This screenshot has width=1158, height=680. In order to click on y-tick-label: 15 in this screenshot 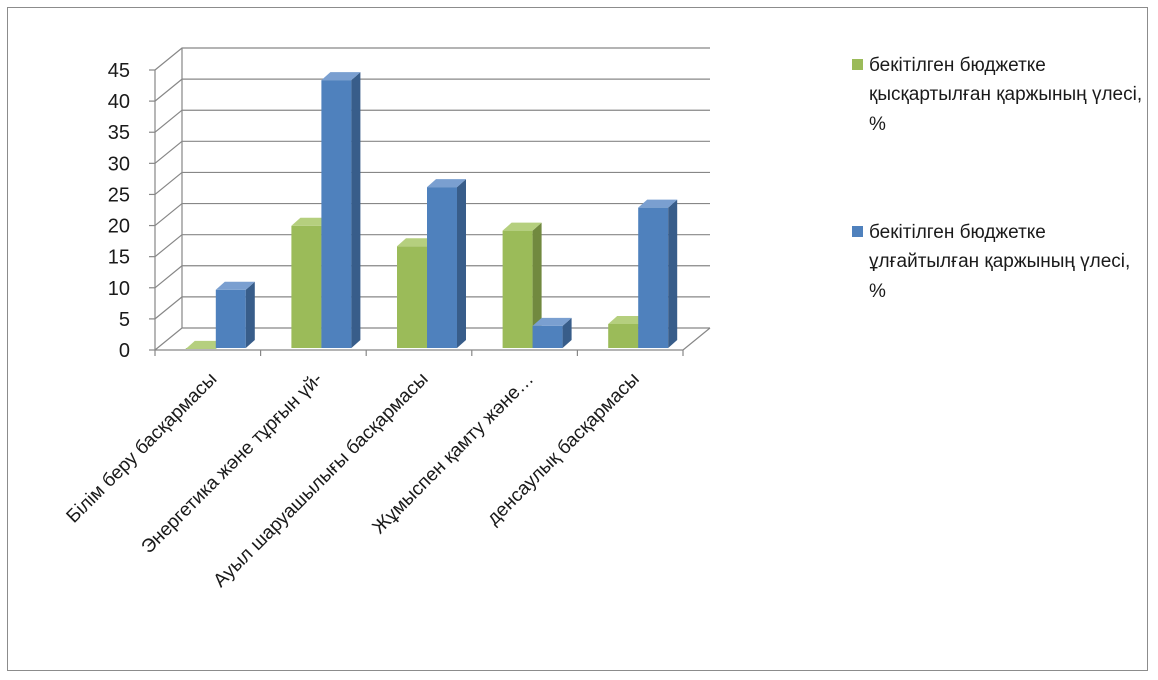, I will do `click(119, 258)`.